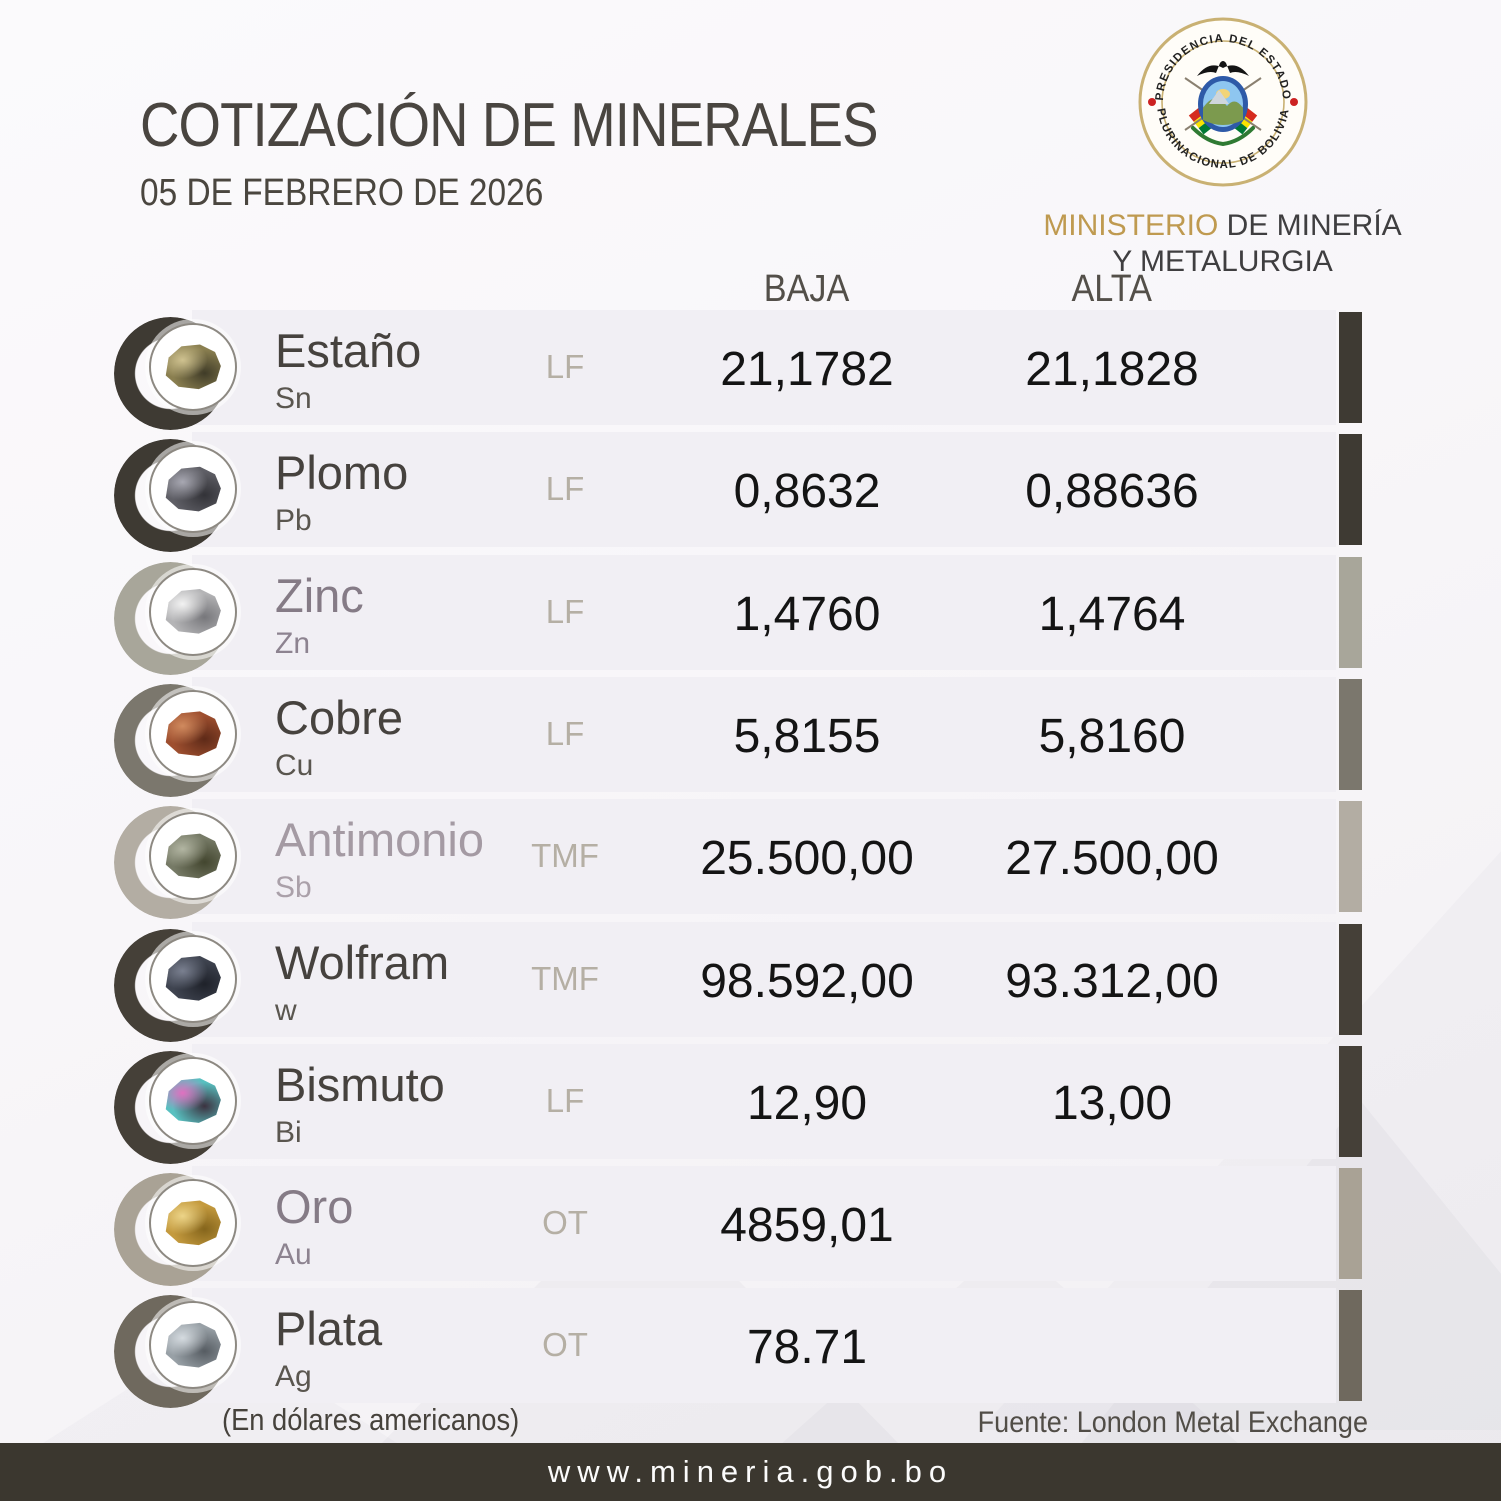 The height and width of the screenshot is (1501, 1501). What do you see at coordinates (293, 398) in the screenshot?
I see `mineral-symbol: Sn` at bounding box center [293, 398].